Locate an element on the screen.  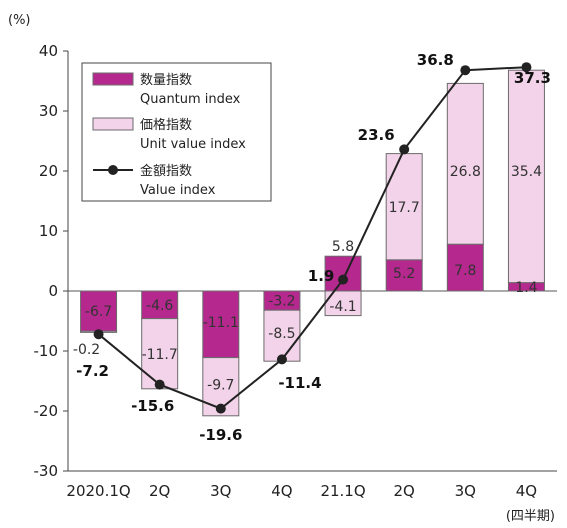
legend-label-value-en: Value index is located at coordinates (178, 190).